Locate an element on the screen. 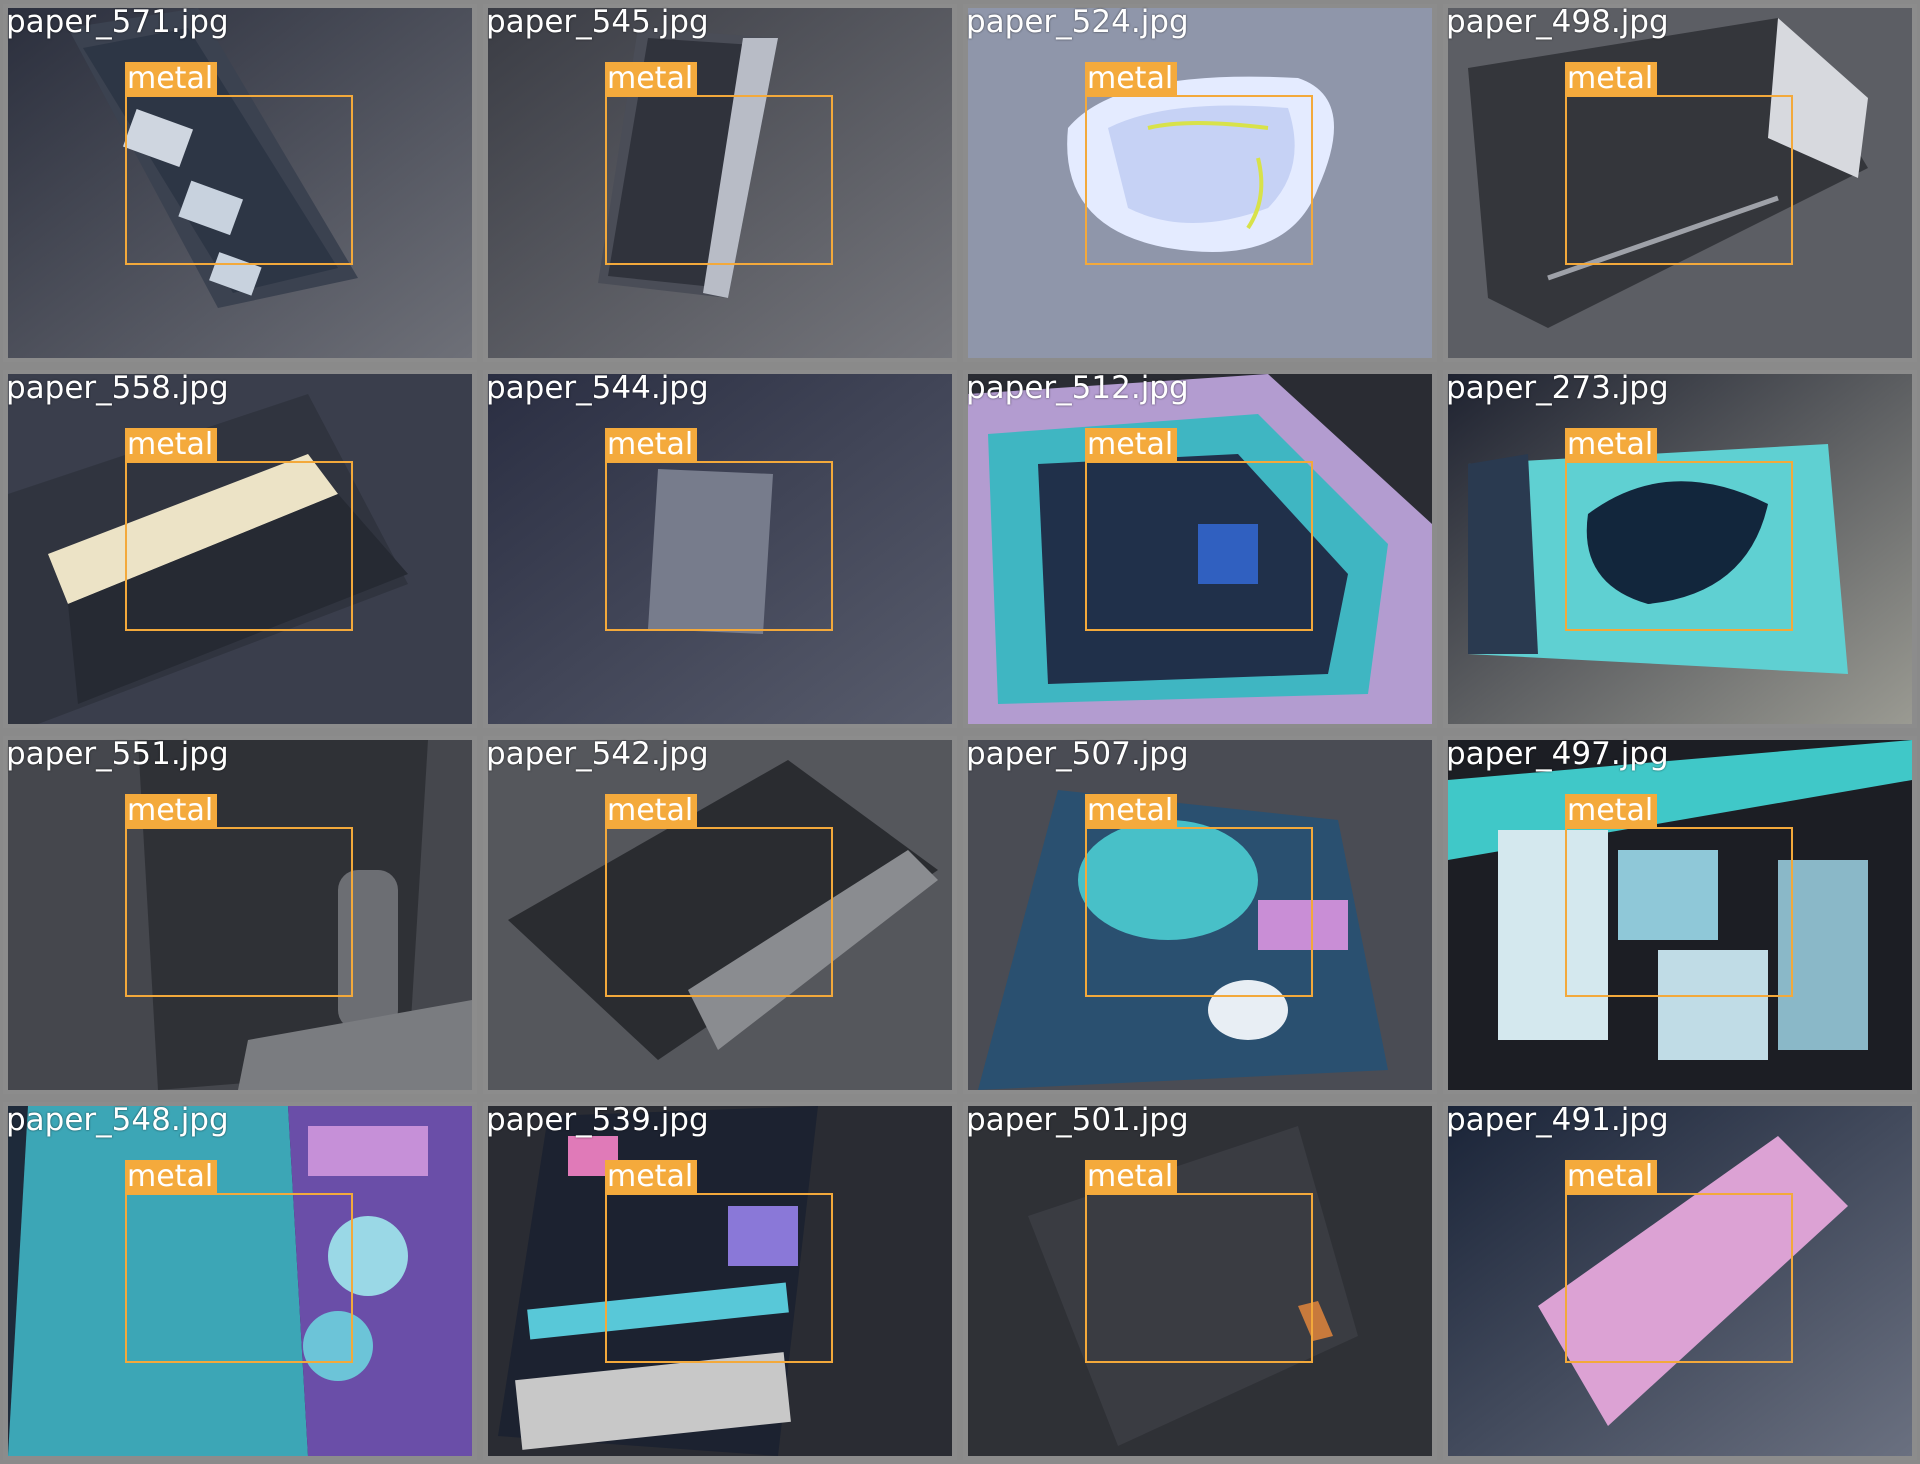 The width and height of the screenshot is (1920, 1464). image-tile: paper_545.jpg metal is located at coordinates (720, 183).